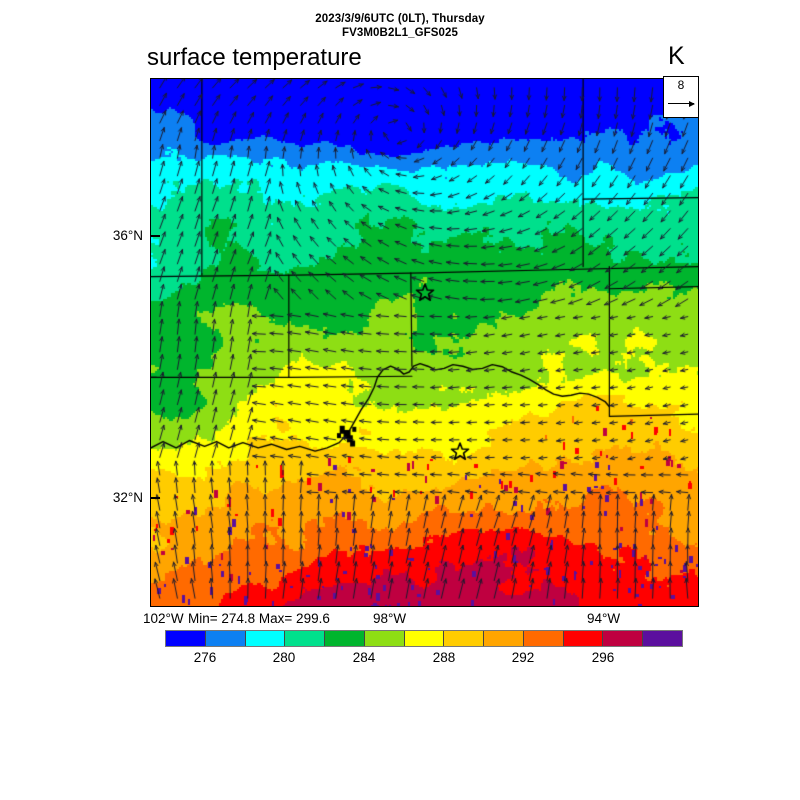 This screenshot has height=800, width=800. What do you see at coordinates (603, 657) in the screenshot?
I see `colorbar-label-296: 296` at bounding box center [603, 657].